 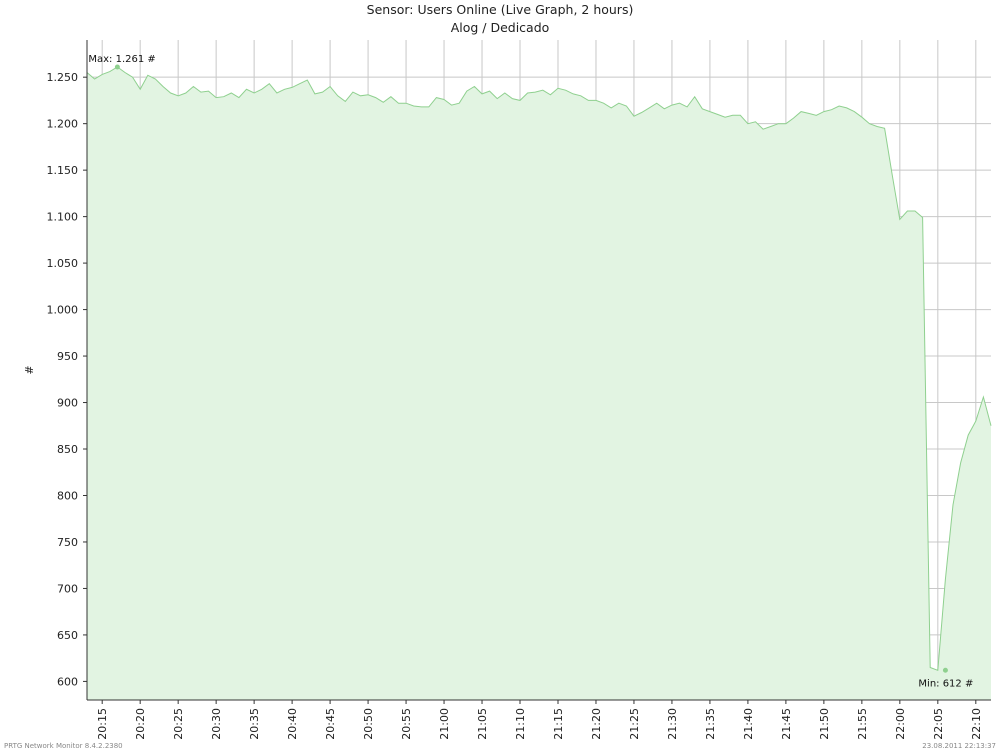 I want to click on y-tick-label: 1.100, so click(x=63, y=217).